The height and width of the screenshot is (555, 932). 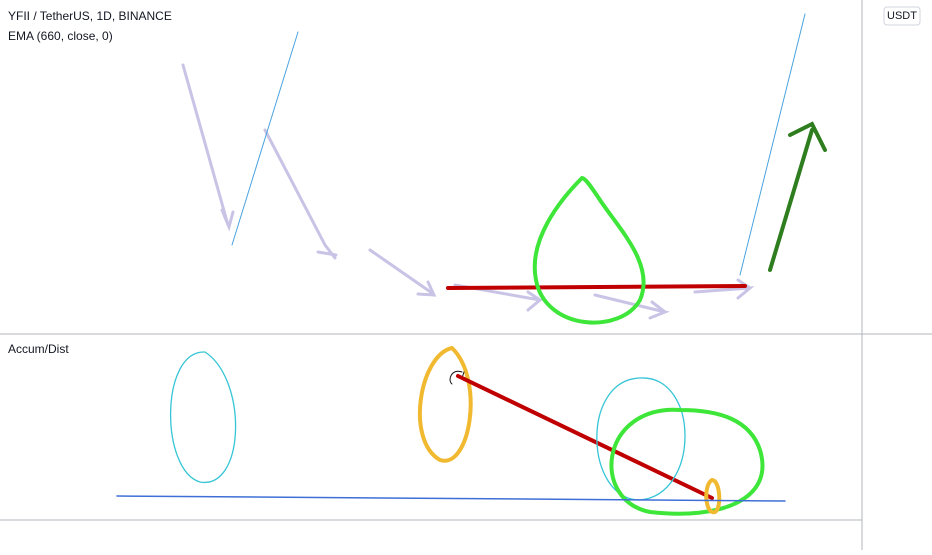 I want to click on chart-title: YFII / TetherUS, 1D, BINANCE, so click(x=90, y=16).